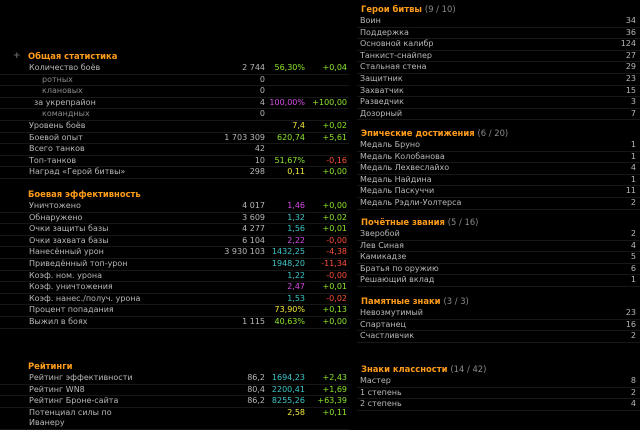 Image resolution: width=640 pixels, height=430 pixels. Describe the element at coordinates (174, 253) in the screenshot. I see `stat-row: Нанесённый урон 3 930 103 1432,25 -4,38` at that location.